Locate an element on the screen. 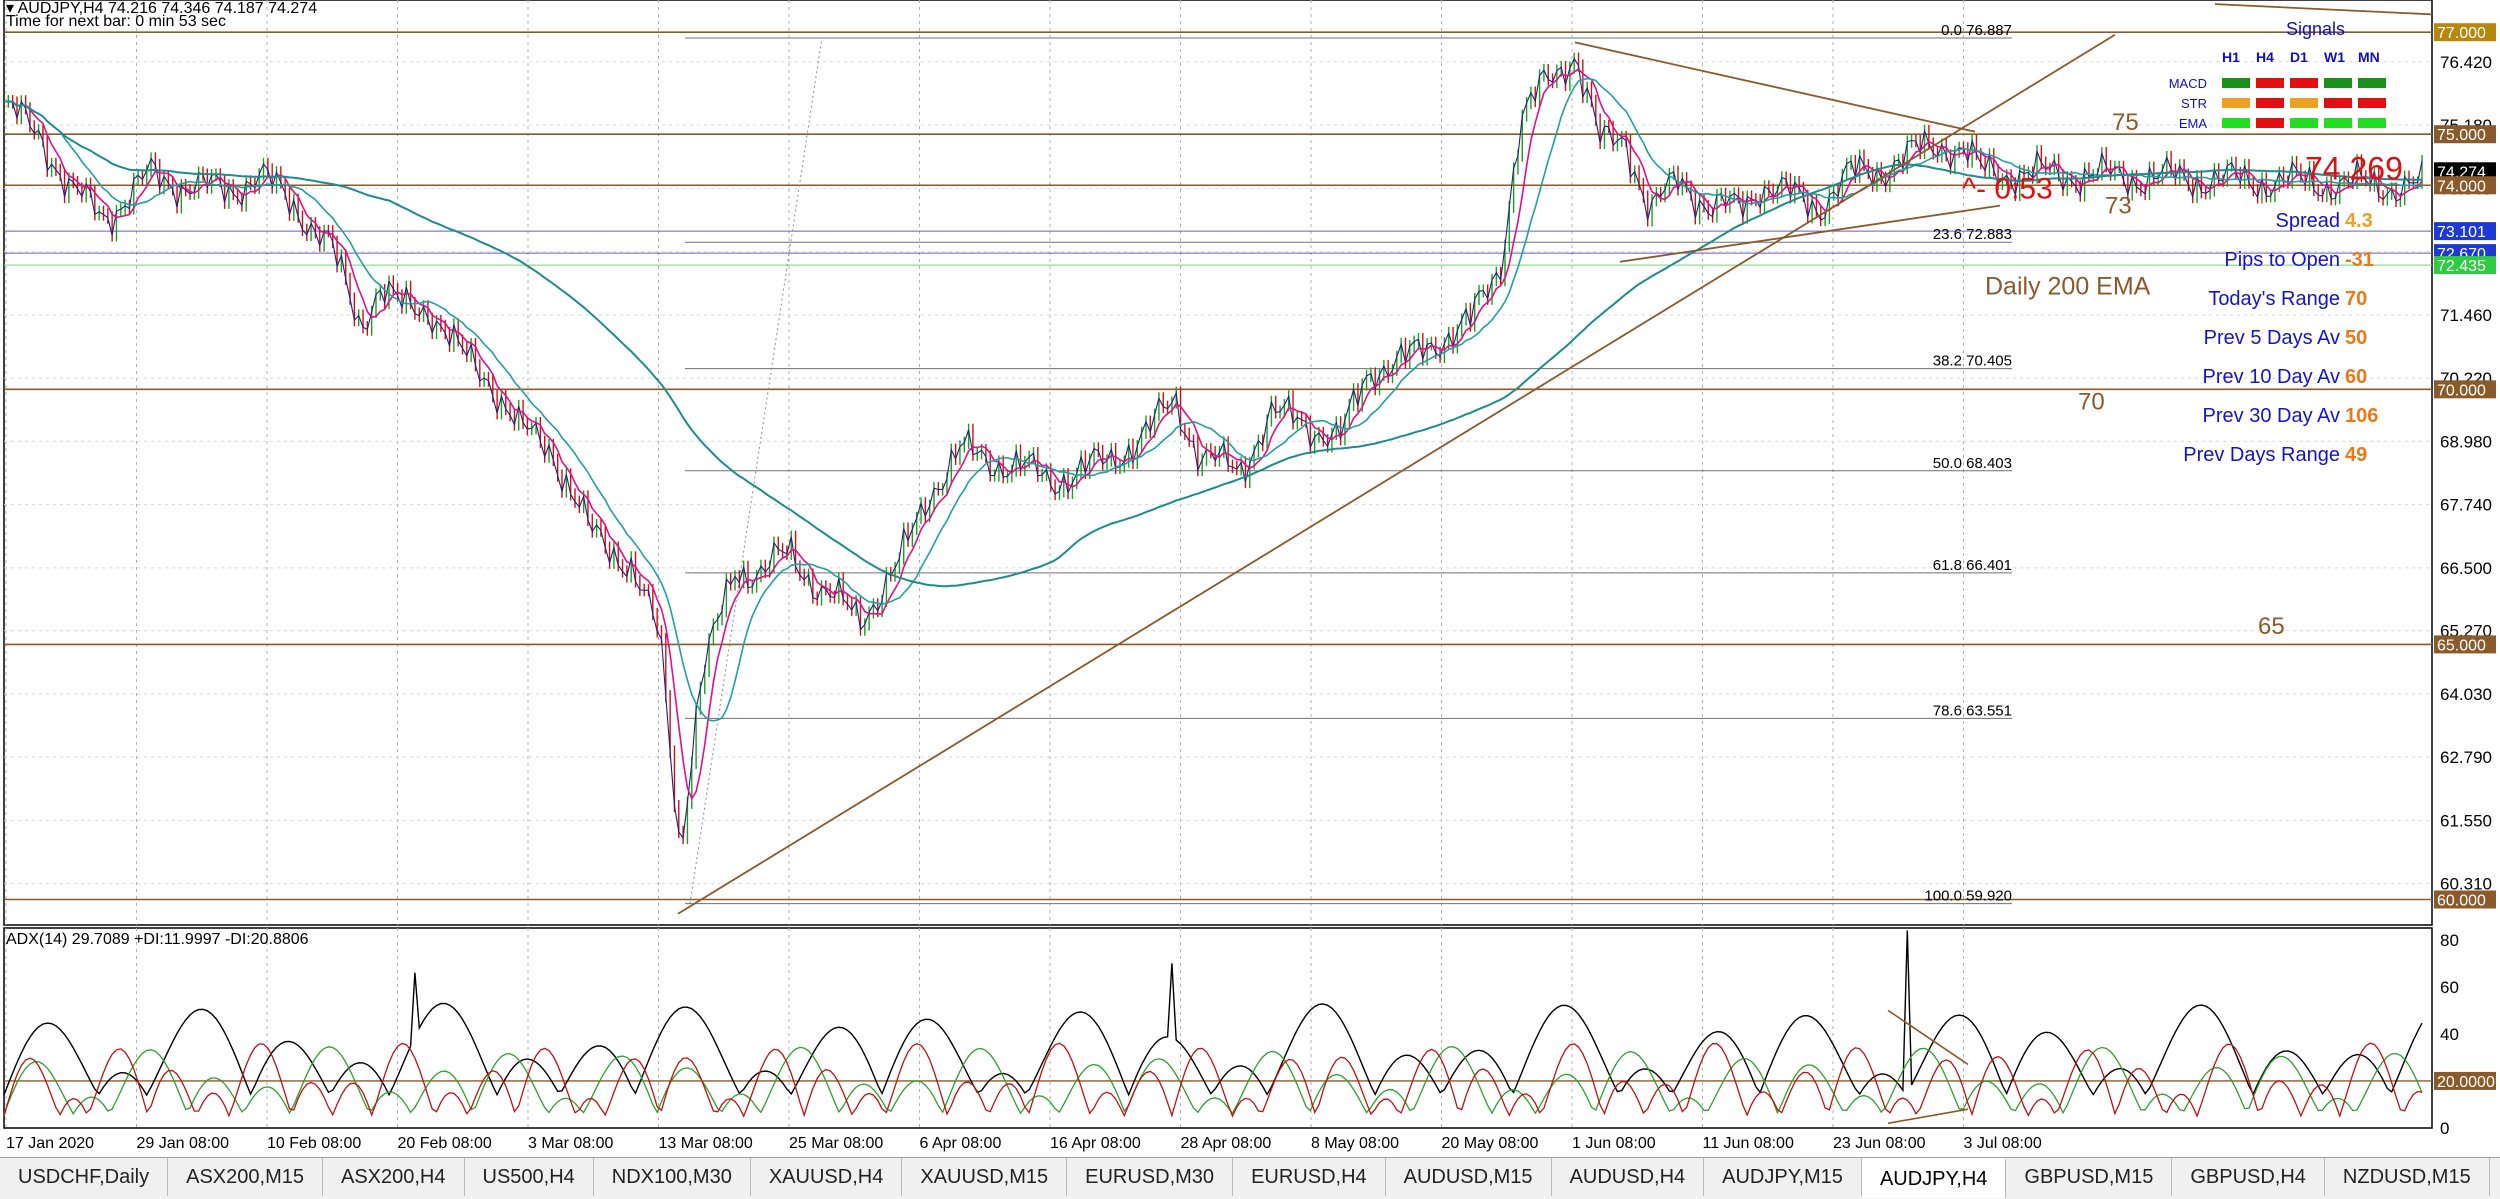  adx-header: ADX(14) 29.7089 +DI:11.9997 -DI:20.8806 is located at coordinates (157, 939).